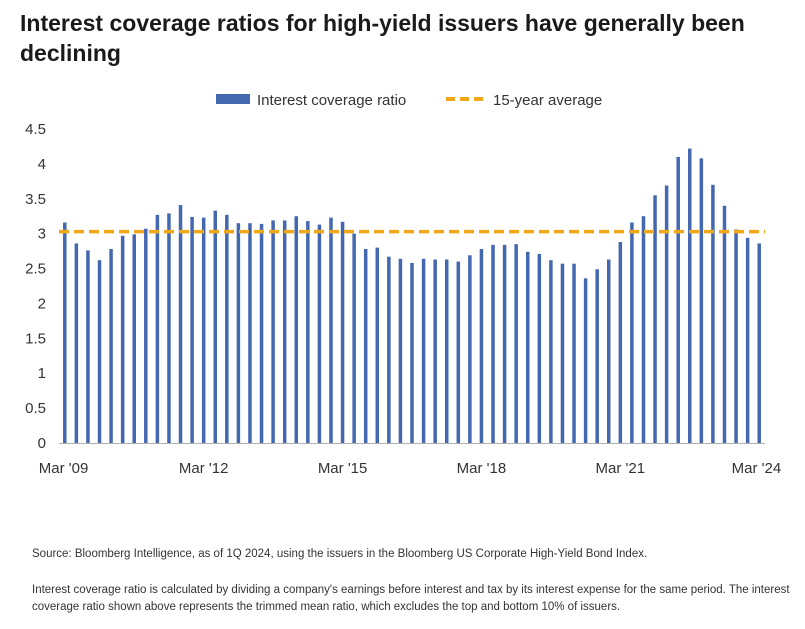 This screenshot has height=629, width=805. What do you see at coordinates (42, 373) in the screenshot?
I see `y-tick-label: 1` at bounding box center [42, 373].